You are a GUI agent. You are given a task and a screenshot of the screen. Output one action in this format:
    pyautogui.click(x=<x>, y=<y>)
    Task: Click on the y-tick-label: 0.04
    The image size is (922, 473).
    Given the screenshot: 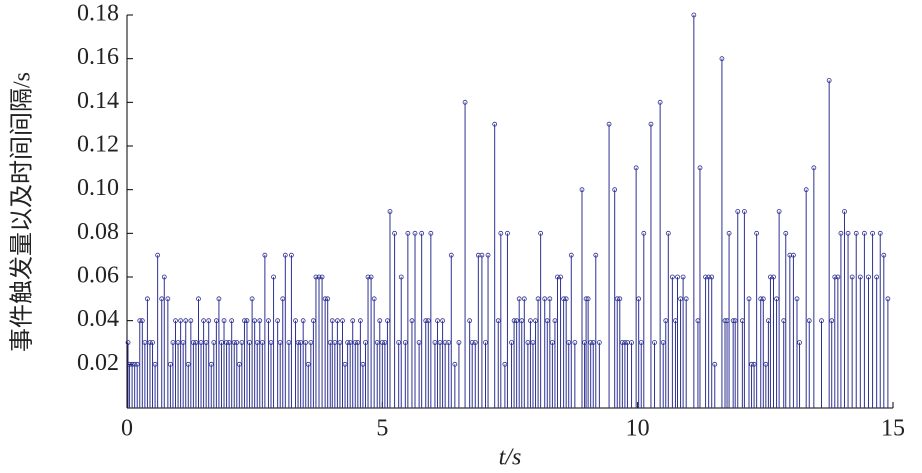 What is the action you would take?
    pyautogui.click(x=98, y=319)
    